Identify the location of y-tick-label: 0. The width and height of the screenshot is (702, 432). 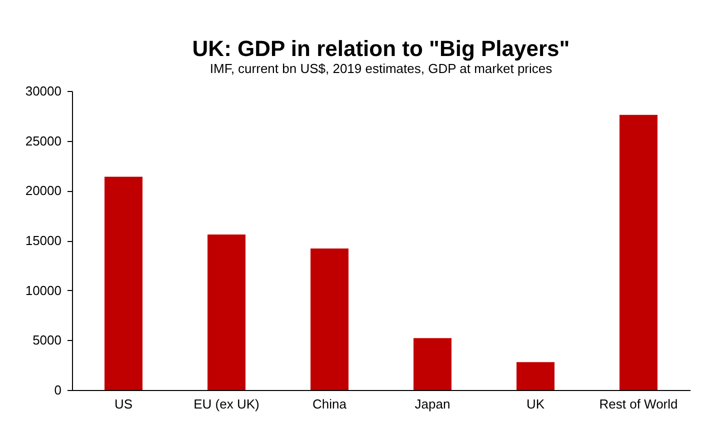
(58, 390).